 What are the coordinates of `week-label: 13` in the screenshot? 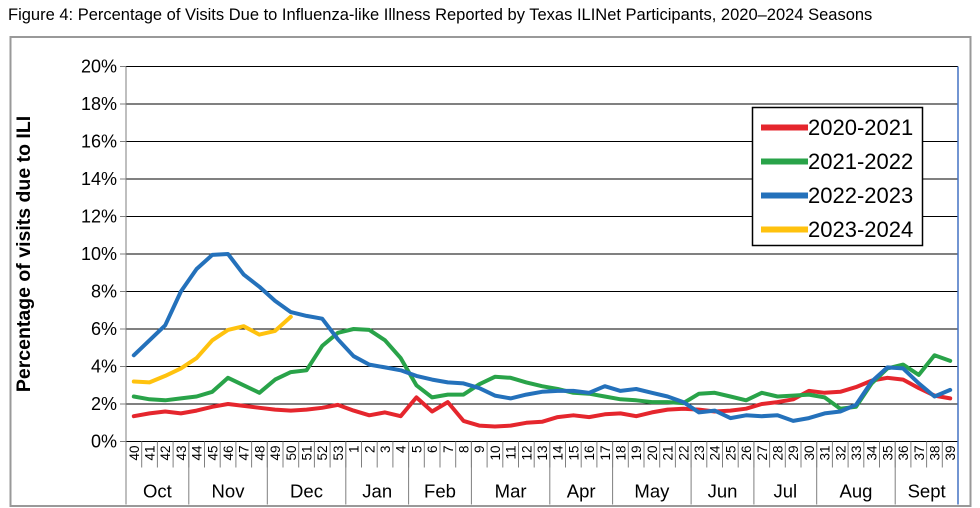 It's located at (542, 453).